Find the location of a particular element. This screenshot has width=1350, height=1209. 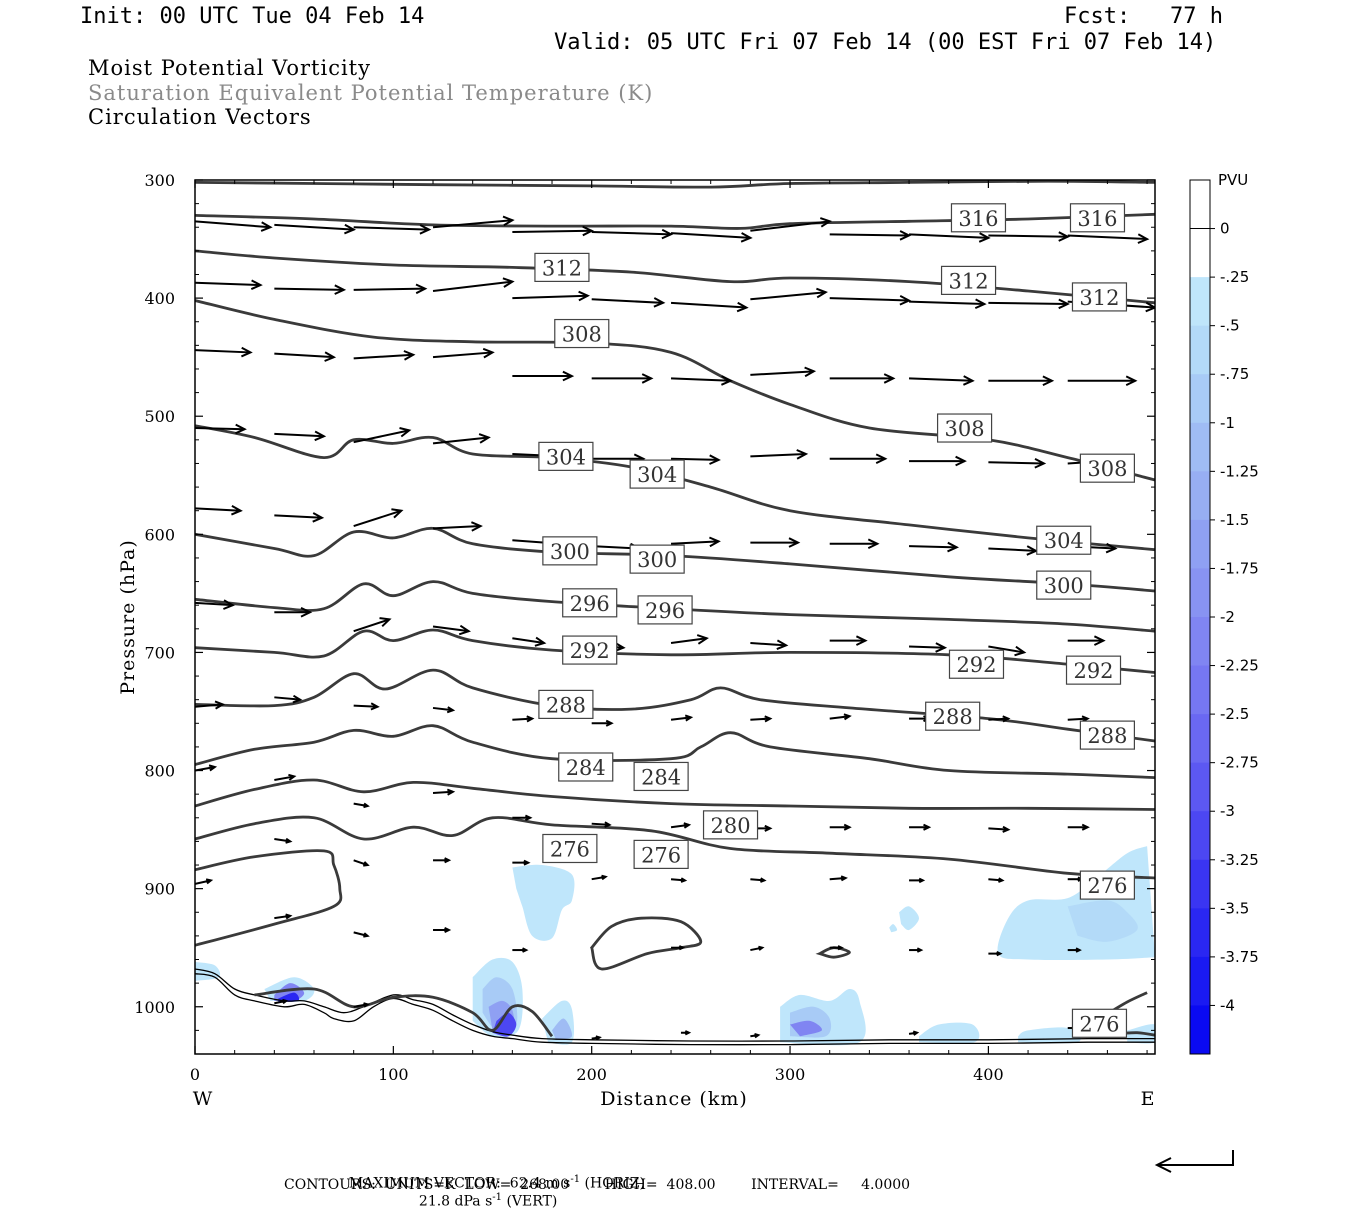

contour-label: 284 is located at coordinates (661, 776).